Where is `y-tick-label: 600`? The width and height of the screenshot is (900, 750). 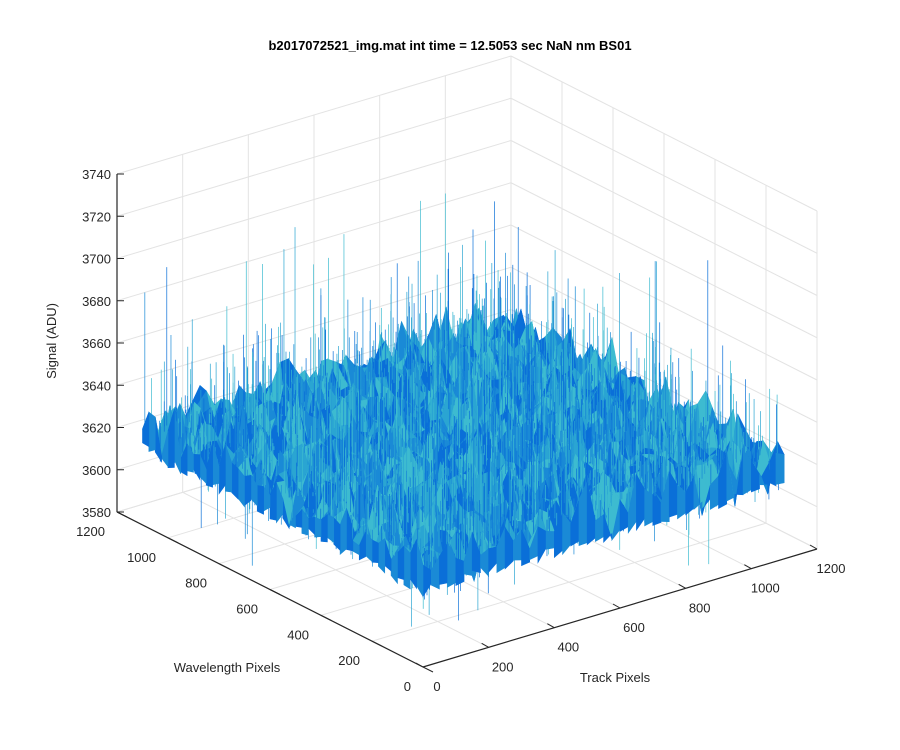 y-tick-label: 600 is located at coordinates (247, 609).